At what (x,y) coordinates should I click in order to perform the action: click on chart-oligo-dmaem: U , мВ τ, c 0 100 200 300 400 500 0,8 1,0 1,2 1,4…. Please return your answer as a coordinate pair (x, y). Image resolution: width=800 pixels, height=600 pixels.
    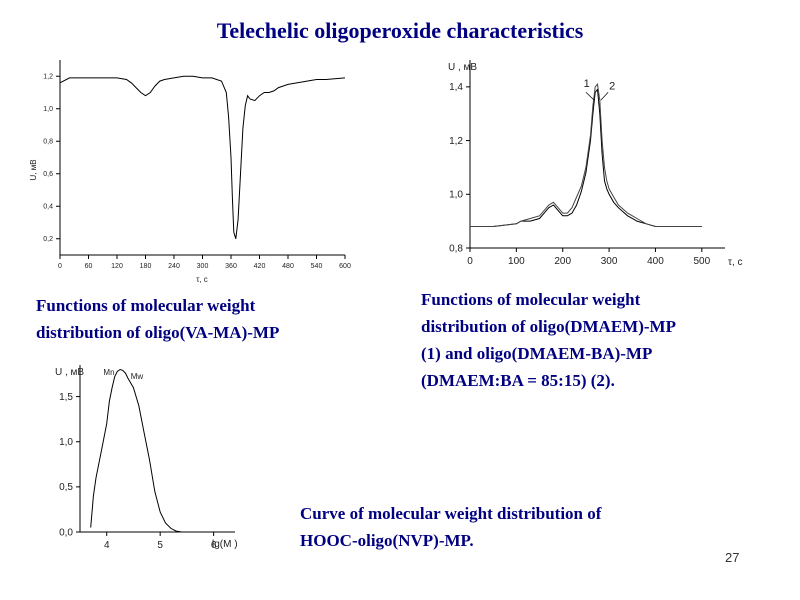
    Looking at the image, I should click on (595, 164).